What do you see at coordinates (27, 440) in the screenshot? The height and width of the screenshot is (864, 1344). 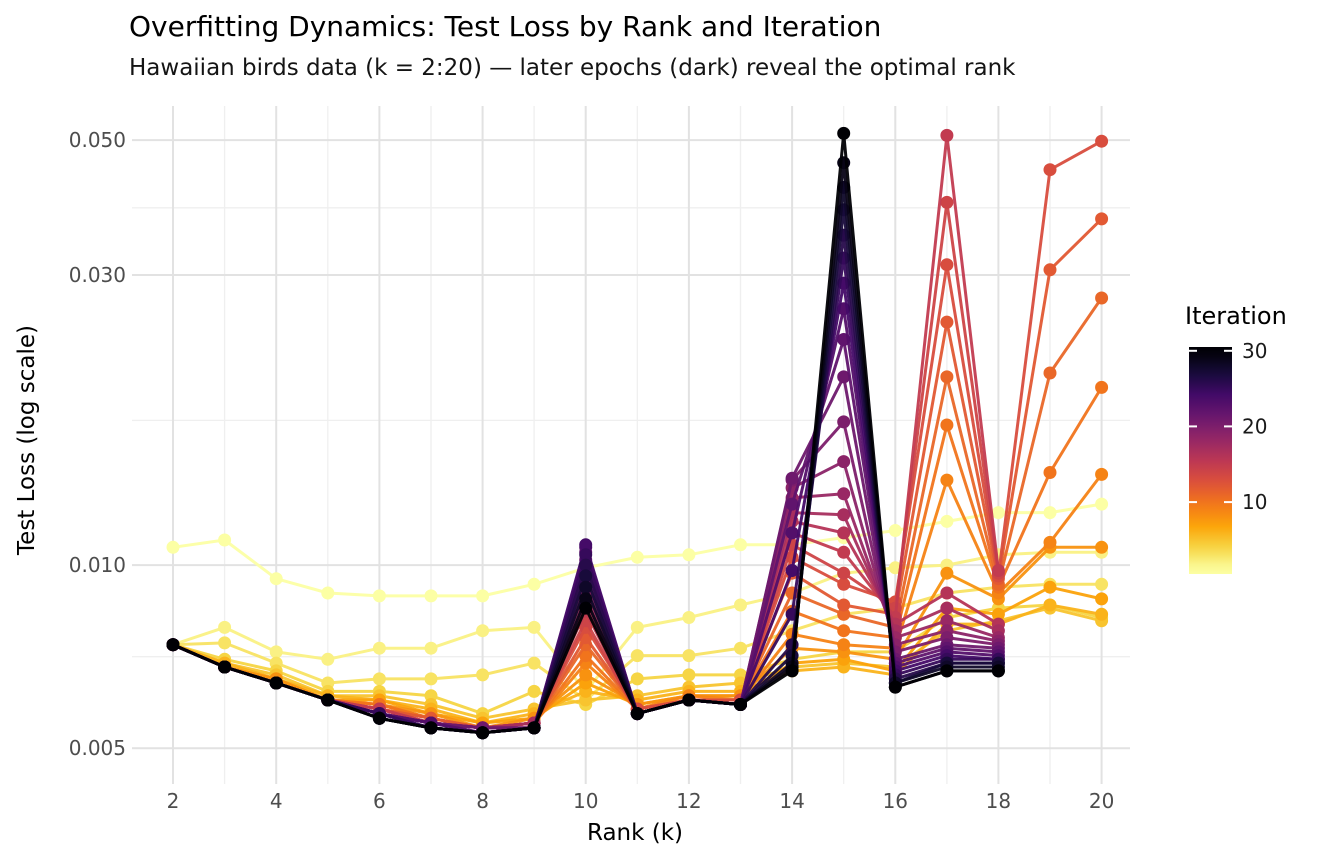 I see `y-axis-title: Test Loss (log scale)` at bounding box center [27, 440].